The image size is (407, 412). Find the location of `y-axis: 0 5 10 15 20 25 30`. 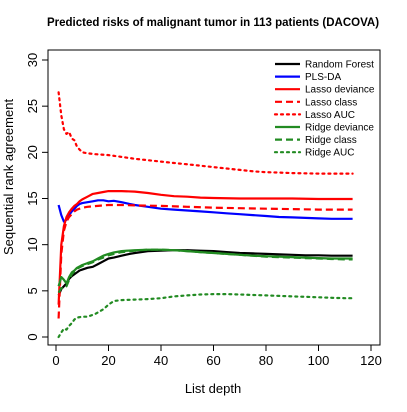

y-axis: 0 5 10 15 20 25 30 is located at coordinates (37, 197).